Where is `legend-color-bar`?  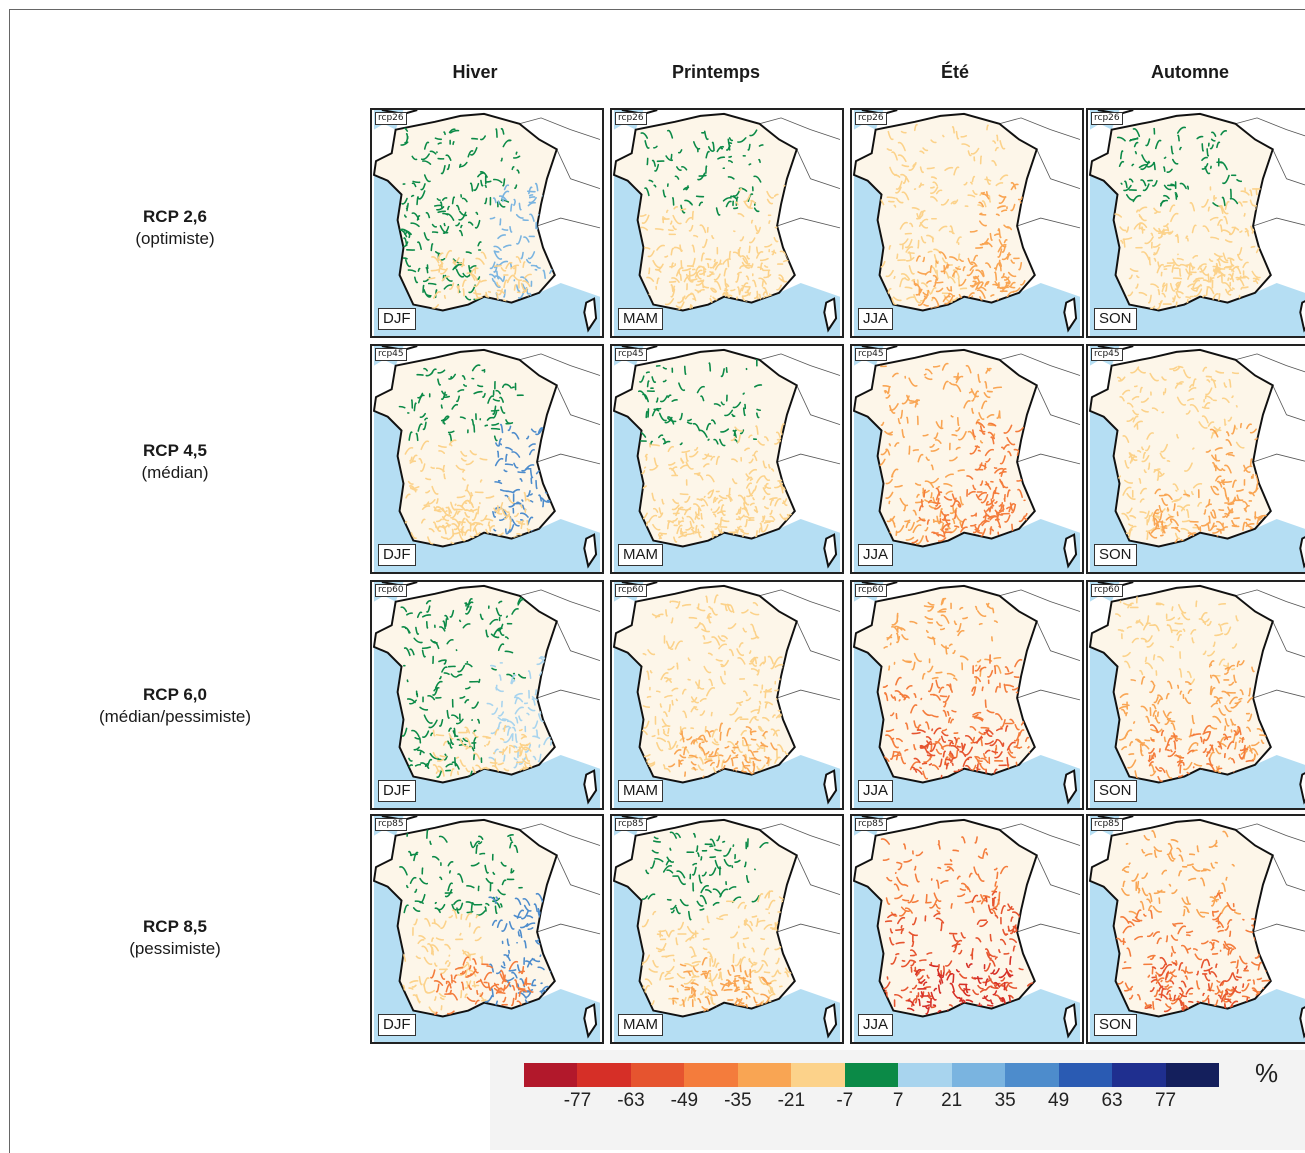 legend-color-bar is located at coordinates (872, 1075).